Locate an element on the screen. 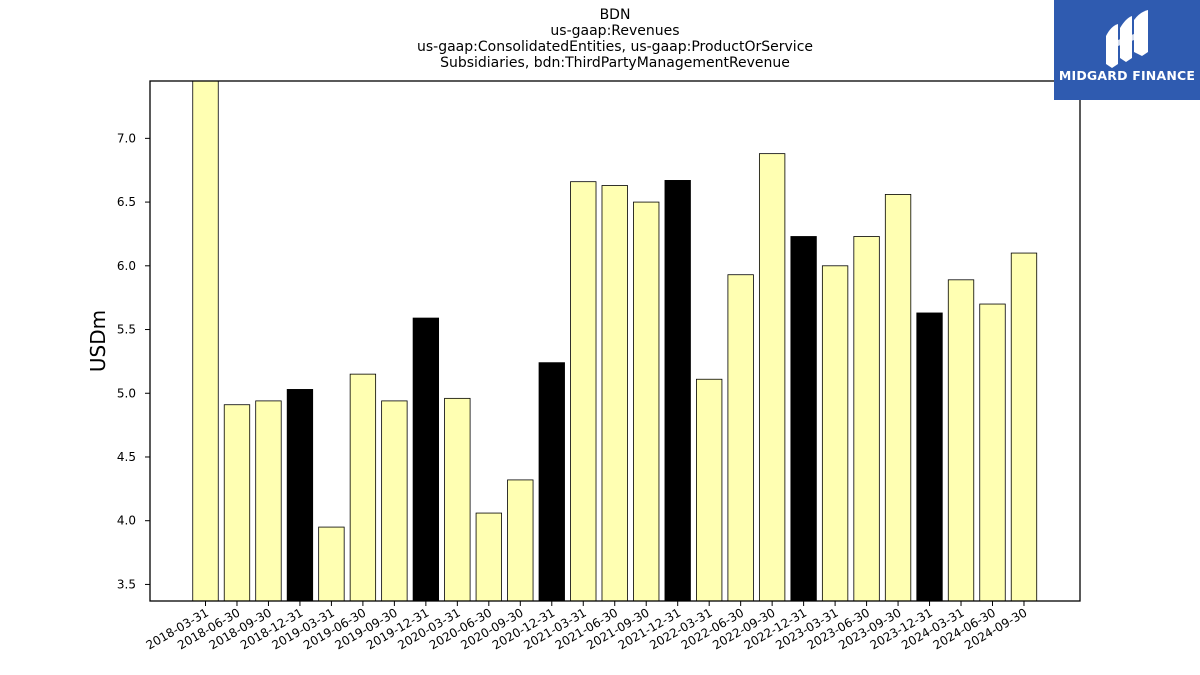 This screenshot has height=675, width=1200. midgard-finance-logo: MIDGARD FINANCE is located at coordinates (1127, 50).